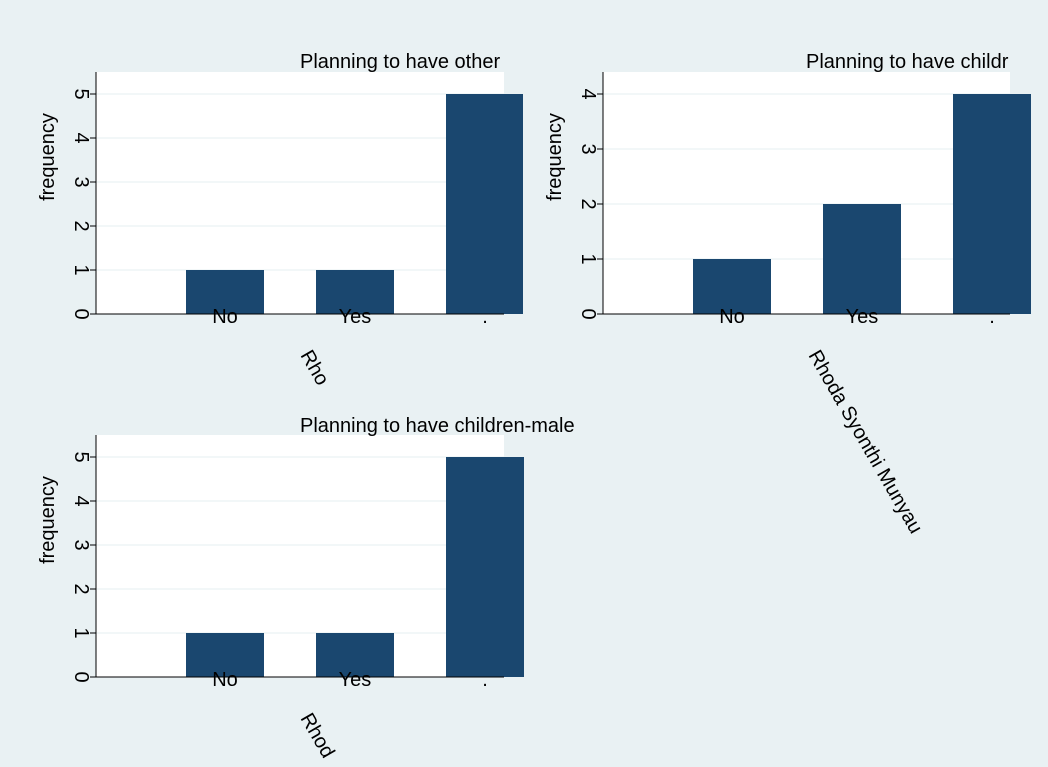 The height and width of the screenshot is (767, 1048). Describe the element at coordinates (400, 62) in the screenshot. I see `chart-title: Planning to have other` at that location.